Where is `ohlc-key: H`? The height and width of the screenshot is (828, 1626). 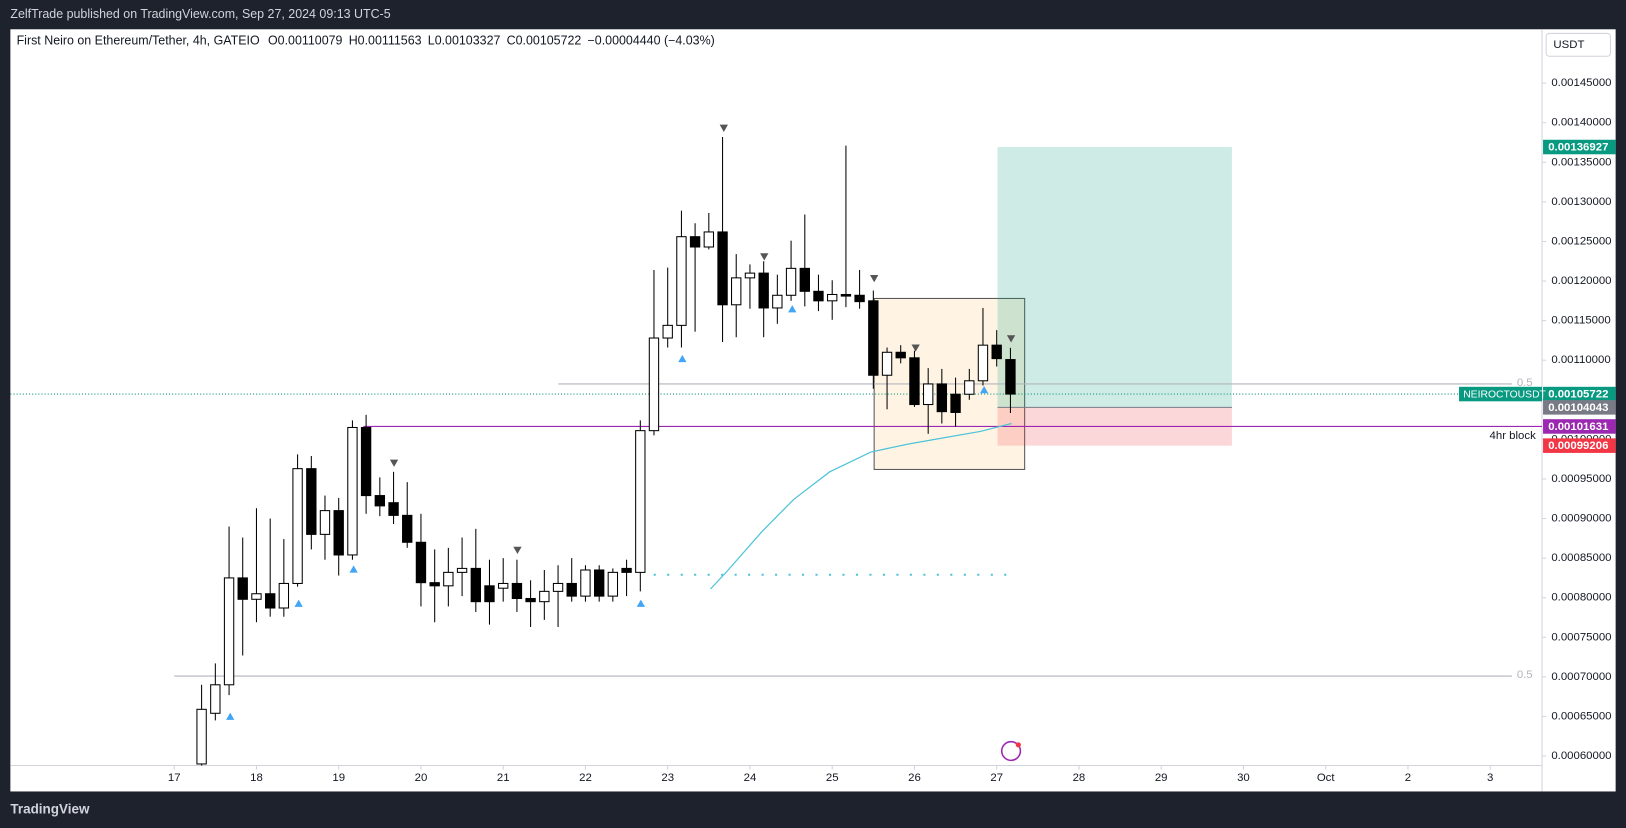 ohlc-key: H is located at coordinates (353, 41).